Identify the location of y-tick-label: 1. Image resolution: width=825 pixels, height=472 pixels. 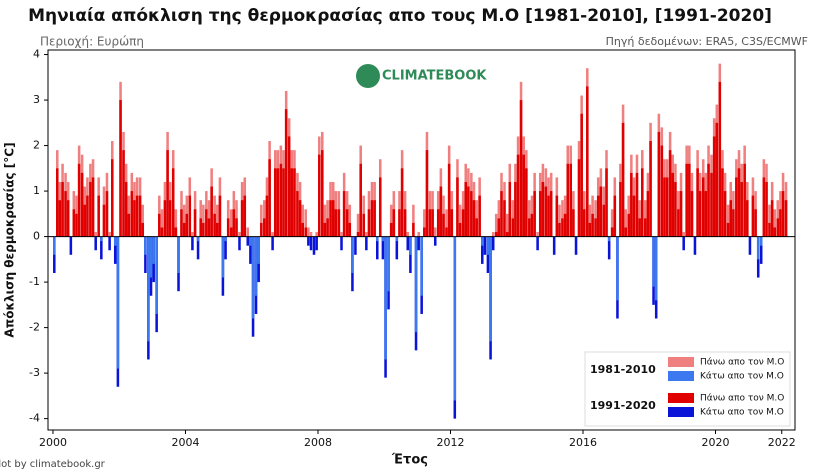
(36, 190).